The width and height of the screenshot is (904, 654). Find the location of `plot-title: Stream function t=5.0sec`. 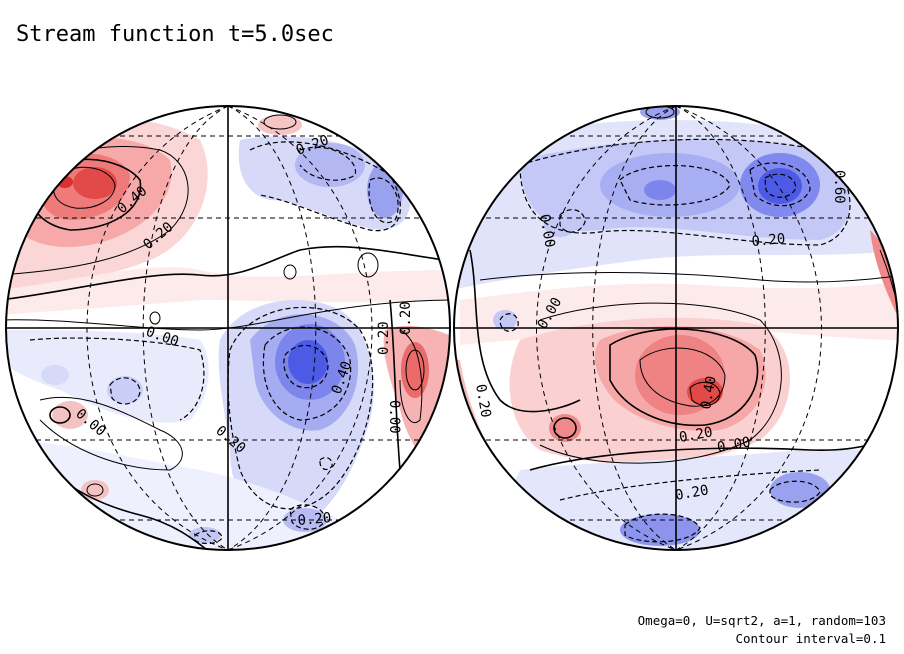

plot-title: Stream function t=5.0sec is located at coordinates (175, 34).